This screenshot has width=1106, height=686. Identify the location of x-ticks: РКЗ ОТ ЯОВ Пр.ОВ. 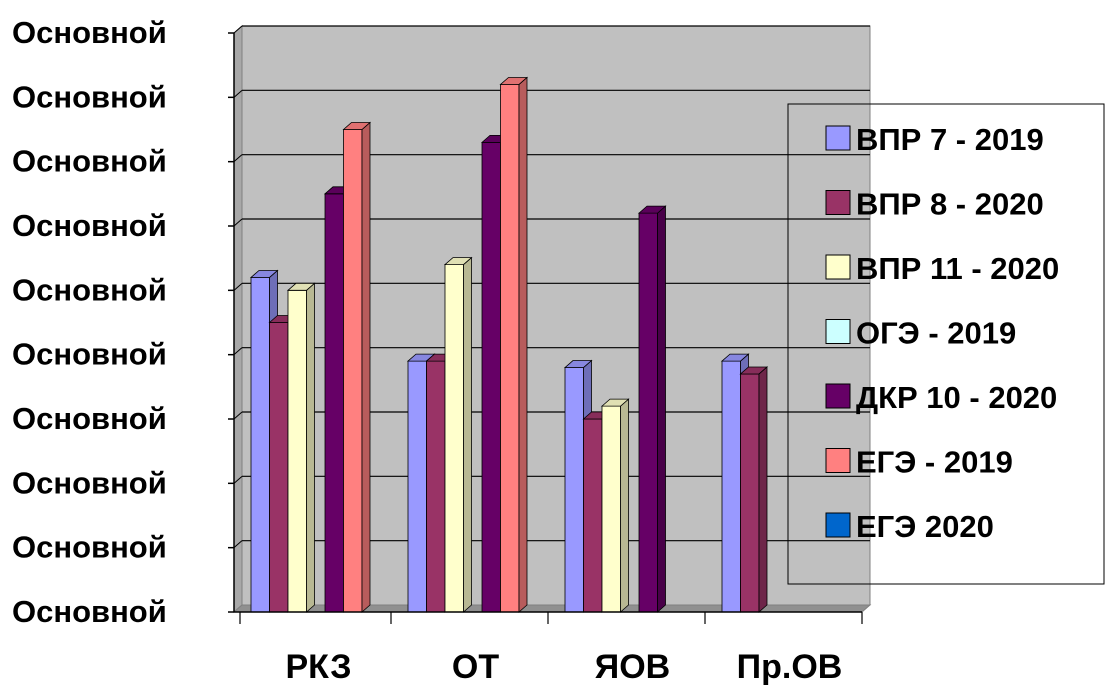
(551, 649).